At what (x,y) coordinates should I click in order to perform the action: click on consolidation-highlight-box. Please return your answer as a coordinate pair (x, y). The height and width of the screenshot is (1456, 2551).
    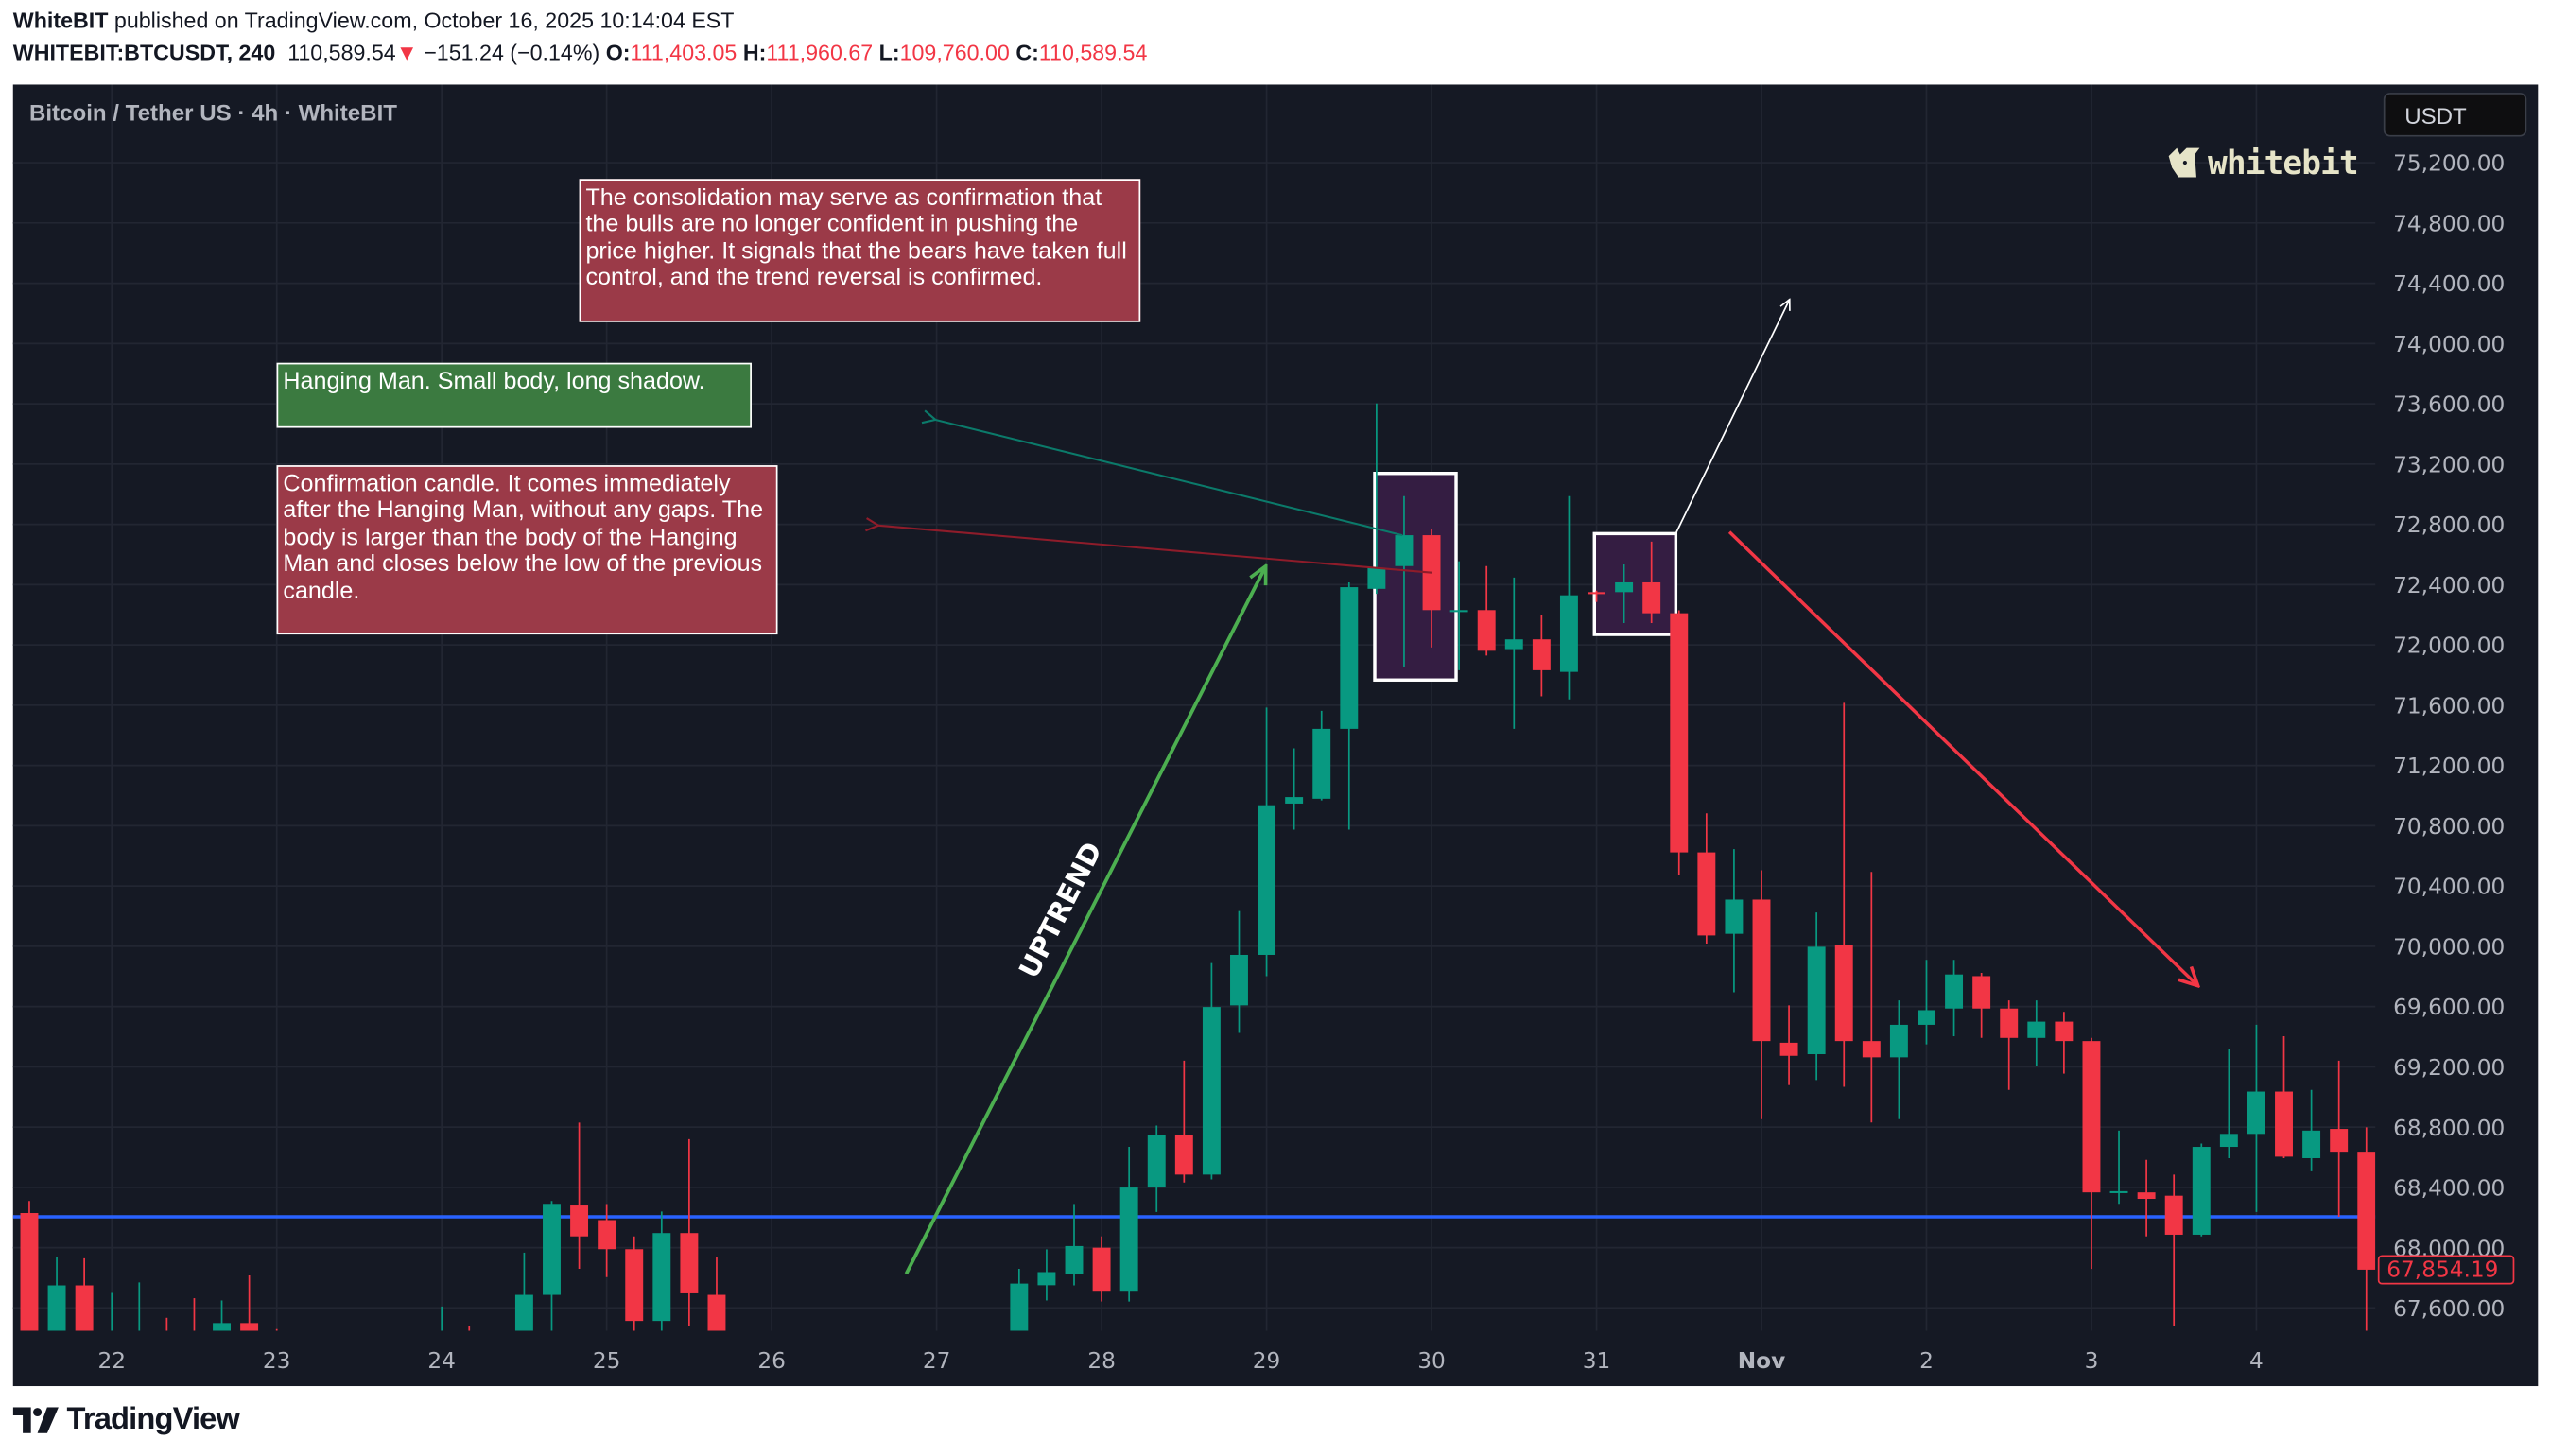
    Looking at the image, I should click on (1635, 583).